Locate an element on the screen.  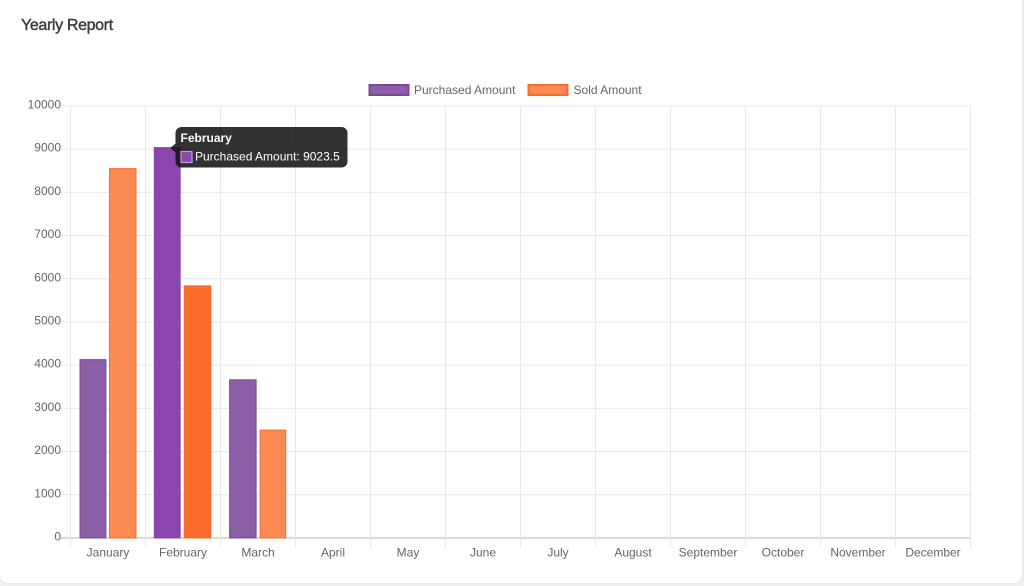
svg-text: May is located at coordinates (408, 553).